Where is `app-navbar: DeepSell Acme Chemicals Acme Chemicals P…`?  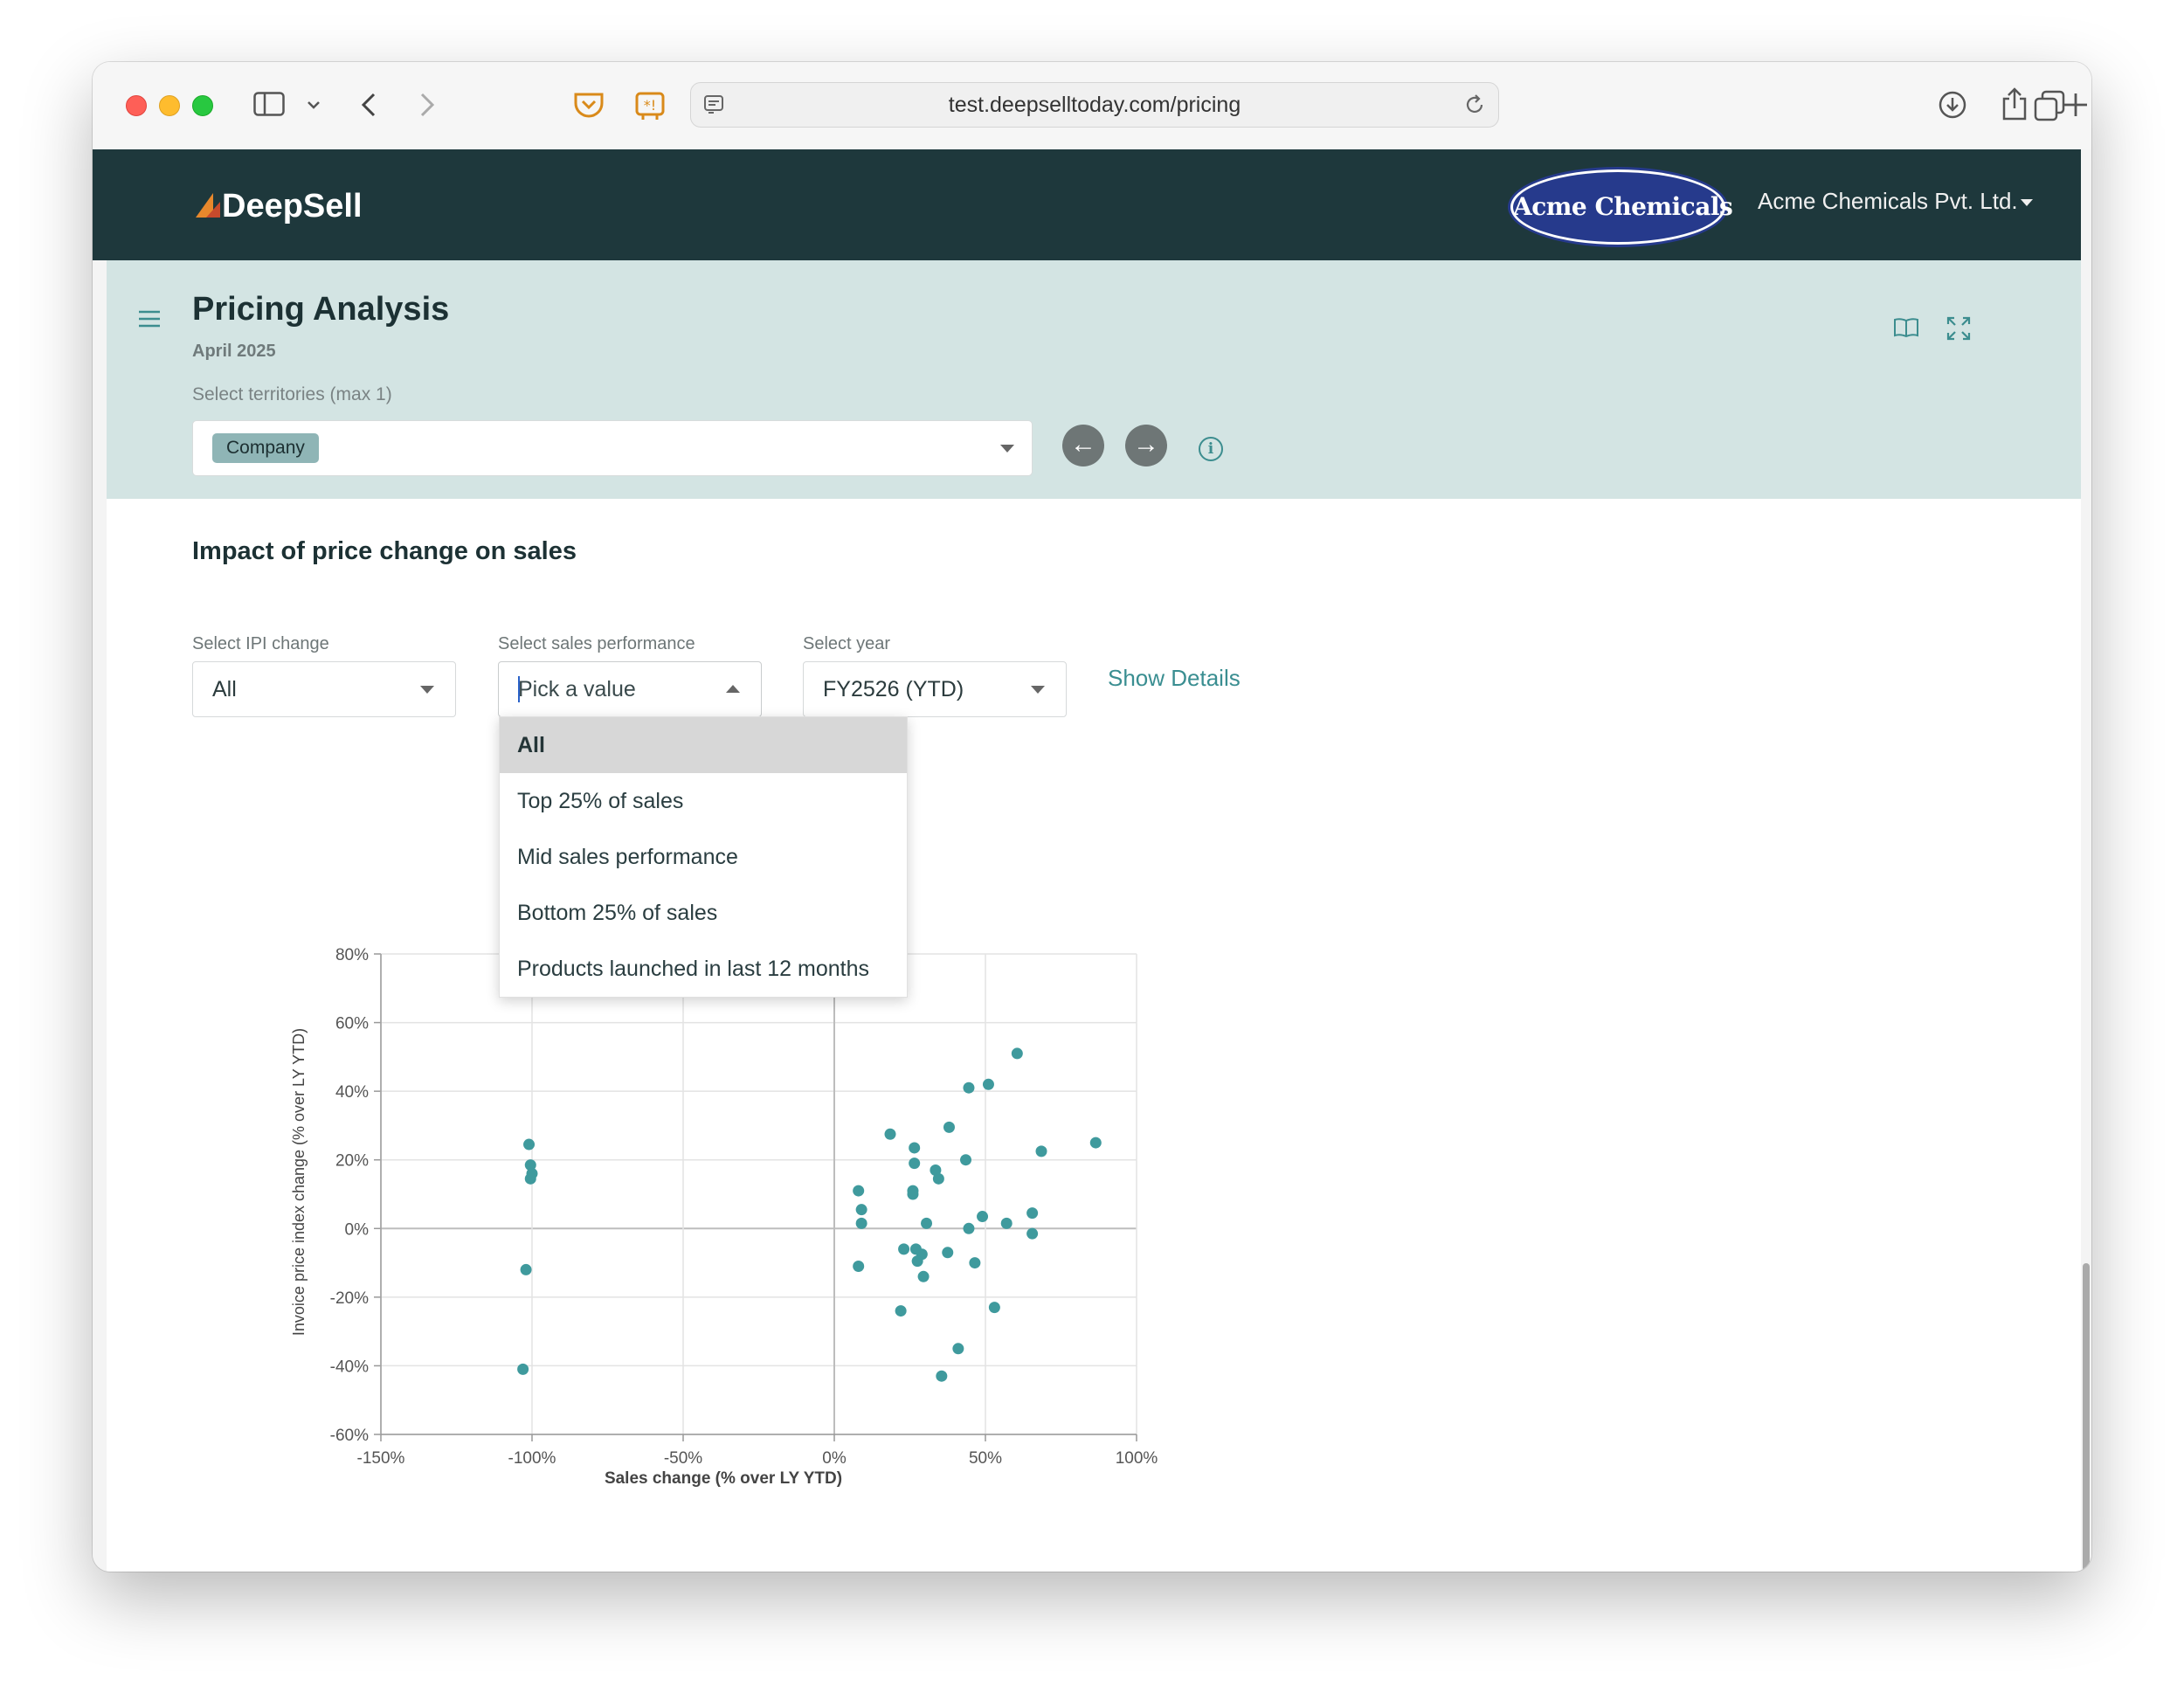 app-navbar: DeepSell Acme Chemicals Acme Chemicals P… is located at coordinates (1087, 204).